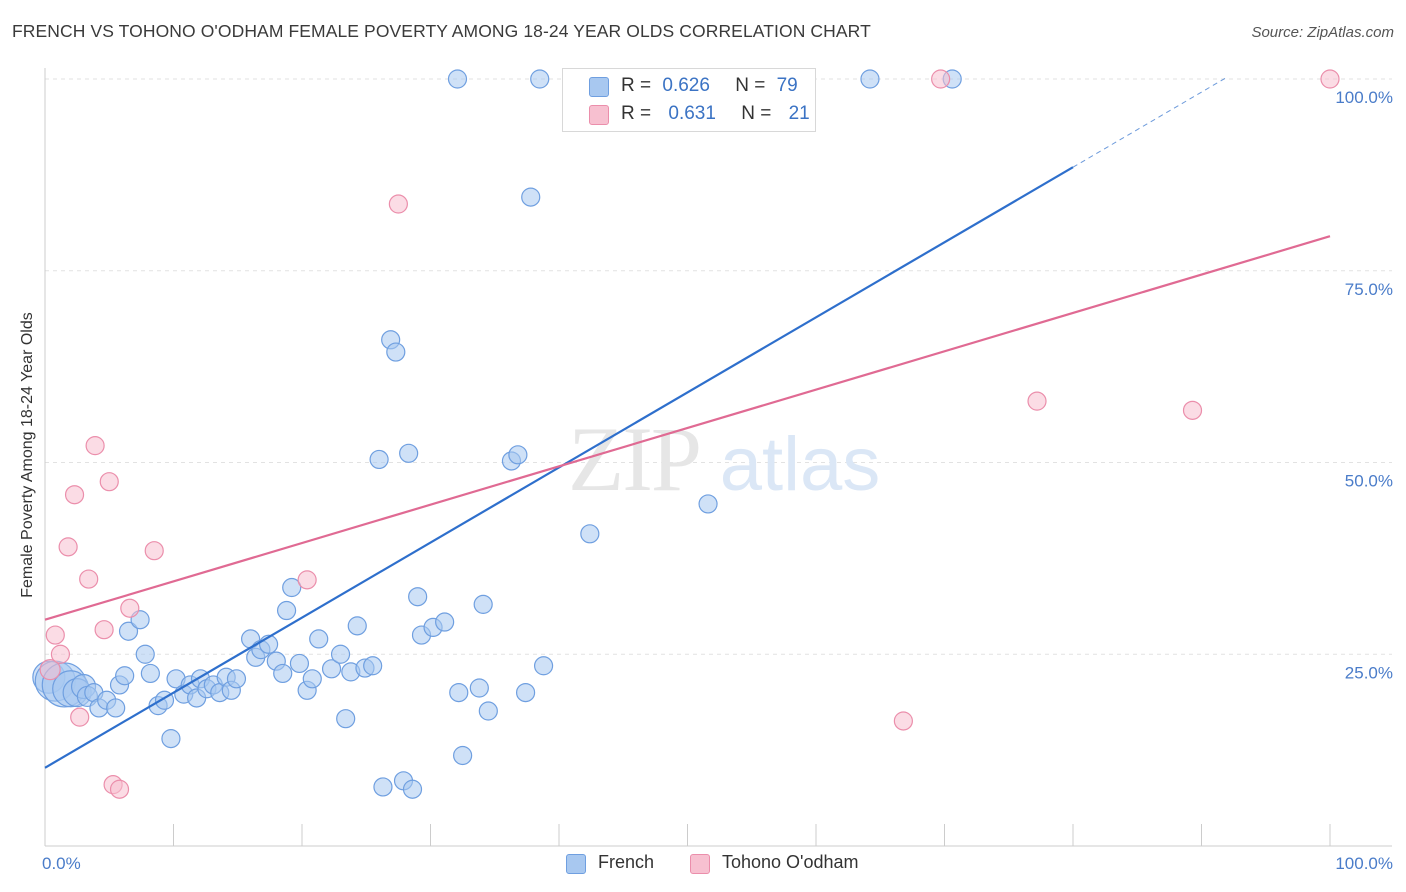  What do you see at coordinates (686, 85) in the screenshot?
I see `r-value-french: 0.626` at bounding box center [686, 85].